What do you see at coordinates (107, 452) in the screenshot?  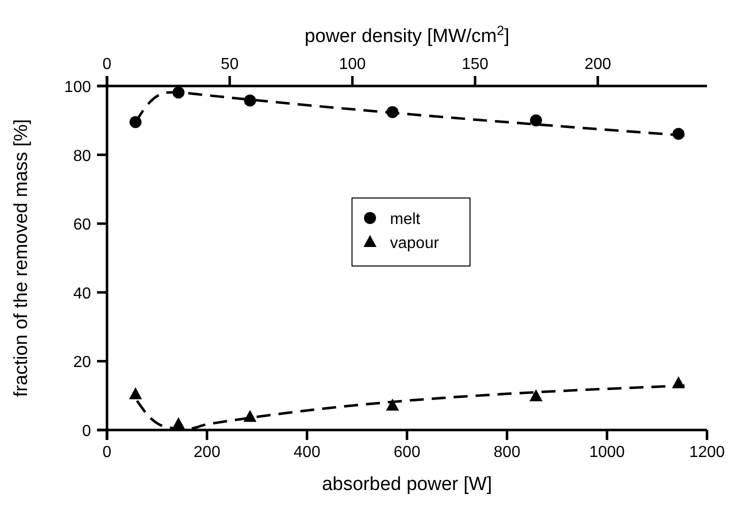 I see `x-tick-label: 0` at bounding box center [107, 452].